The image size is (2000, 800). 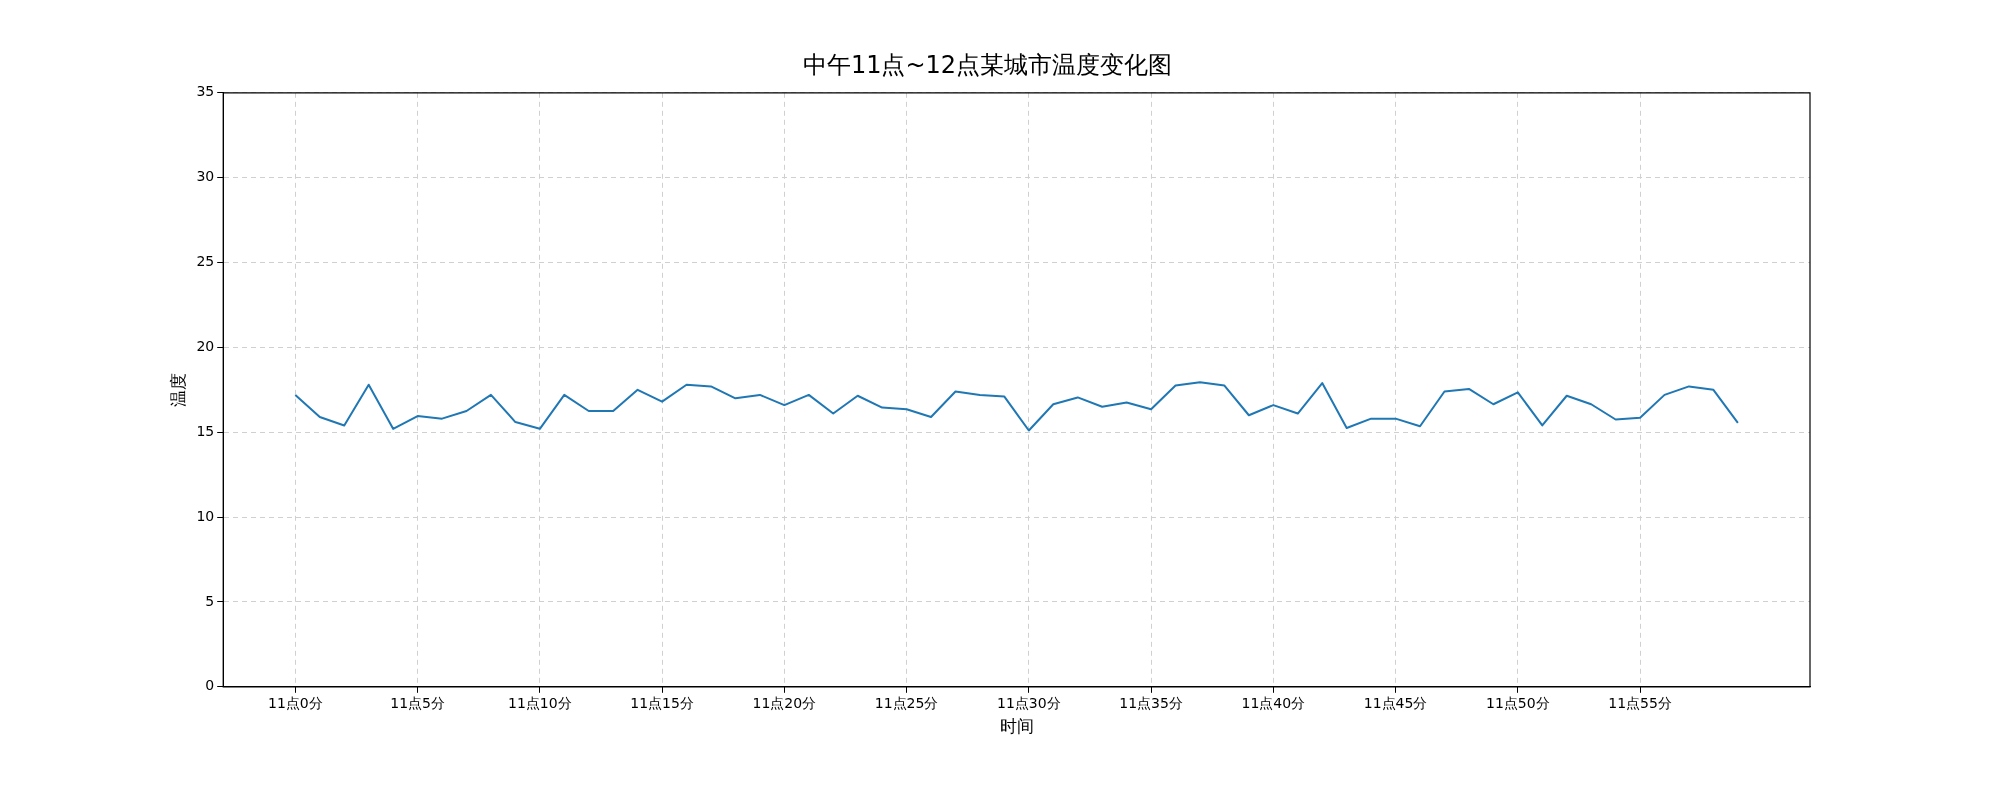 What do you see at coordinates (1395, 702) in the screenshot?
I see `x-tick-label: 11点45分` at bounding box center [1395, 702].